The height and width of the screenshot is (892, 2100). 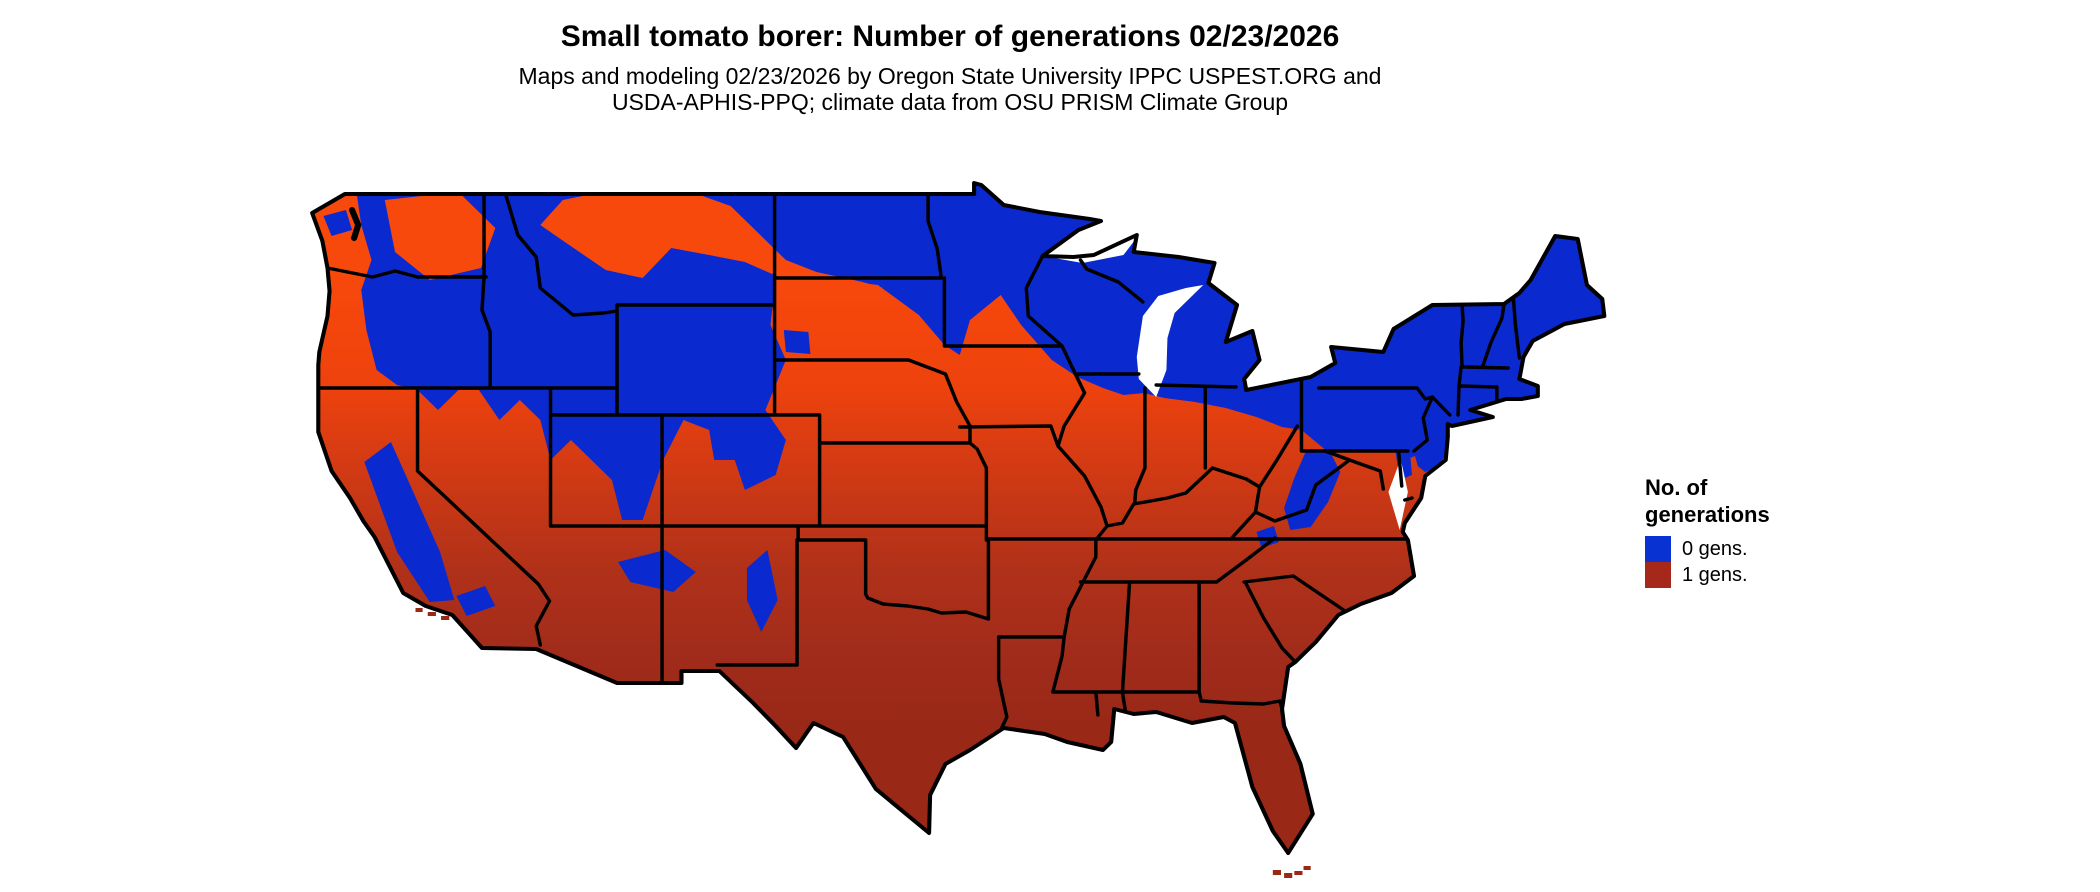 What do you see at coordinates (338, 223) in the screenshot?
I see `olympic-mountains-cold-patch` at bounding box center [338, 223].